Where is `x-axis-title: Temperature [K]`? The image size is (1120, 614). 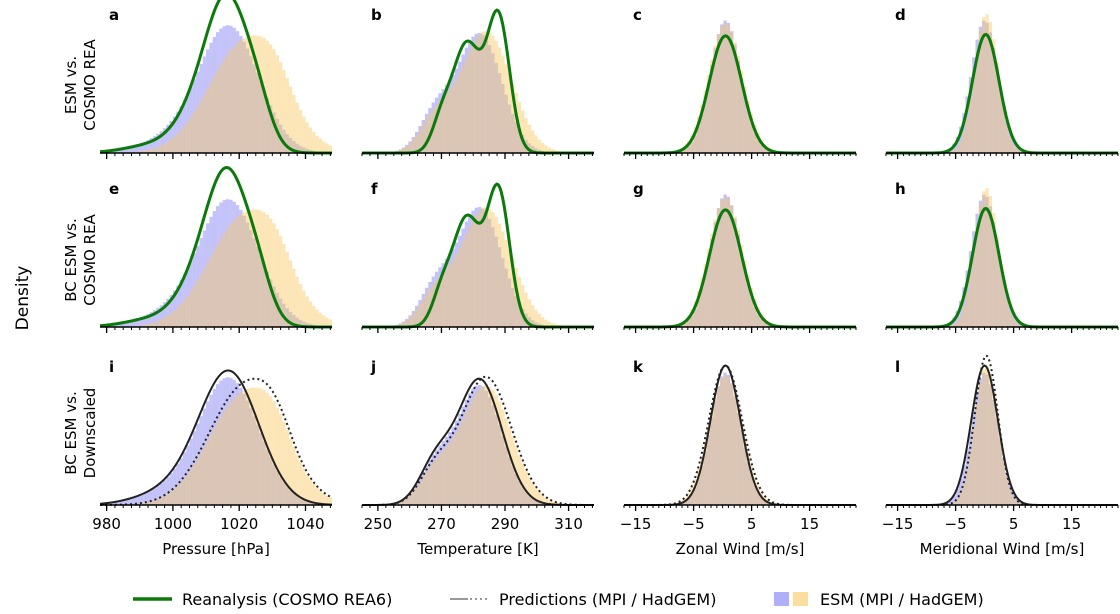
x-axis-title: Temperature [K] is located at coordinates (477, 549).